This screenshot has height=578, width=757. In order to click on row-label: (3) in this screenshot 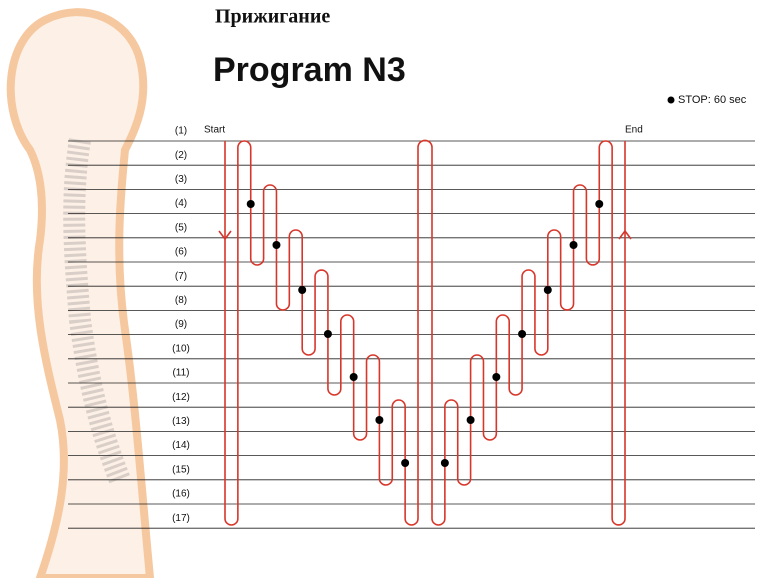, I will do `click(181, 179)`.